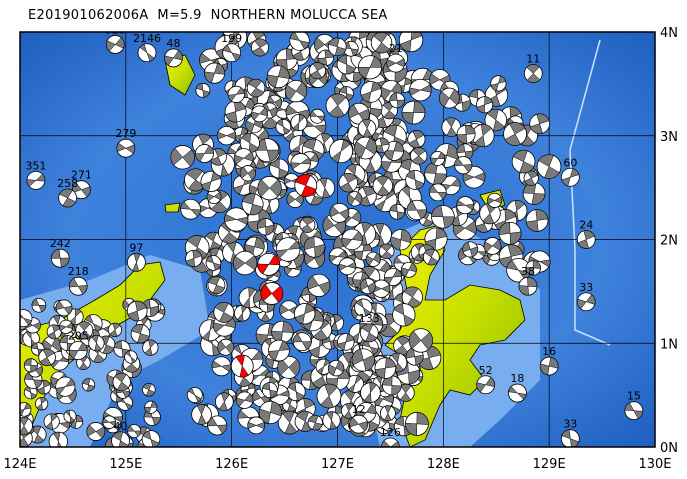  Describe the element at coordinates (586, 225) in the screenshot. I see `mechanism-label: 24` at that location.